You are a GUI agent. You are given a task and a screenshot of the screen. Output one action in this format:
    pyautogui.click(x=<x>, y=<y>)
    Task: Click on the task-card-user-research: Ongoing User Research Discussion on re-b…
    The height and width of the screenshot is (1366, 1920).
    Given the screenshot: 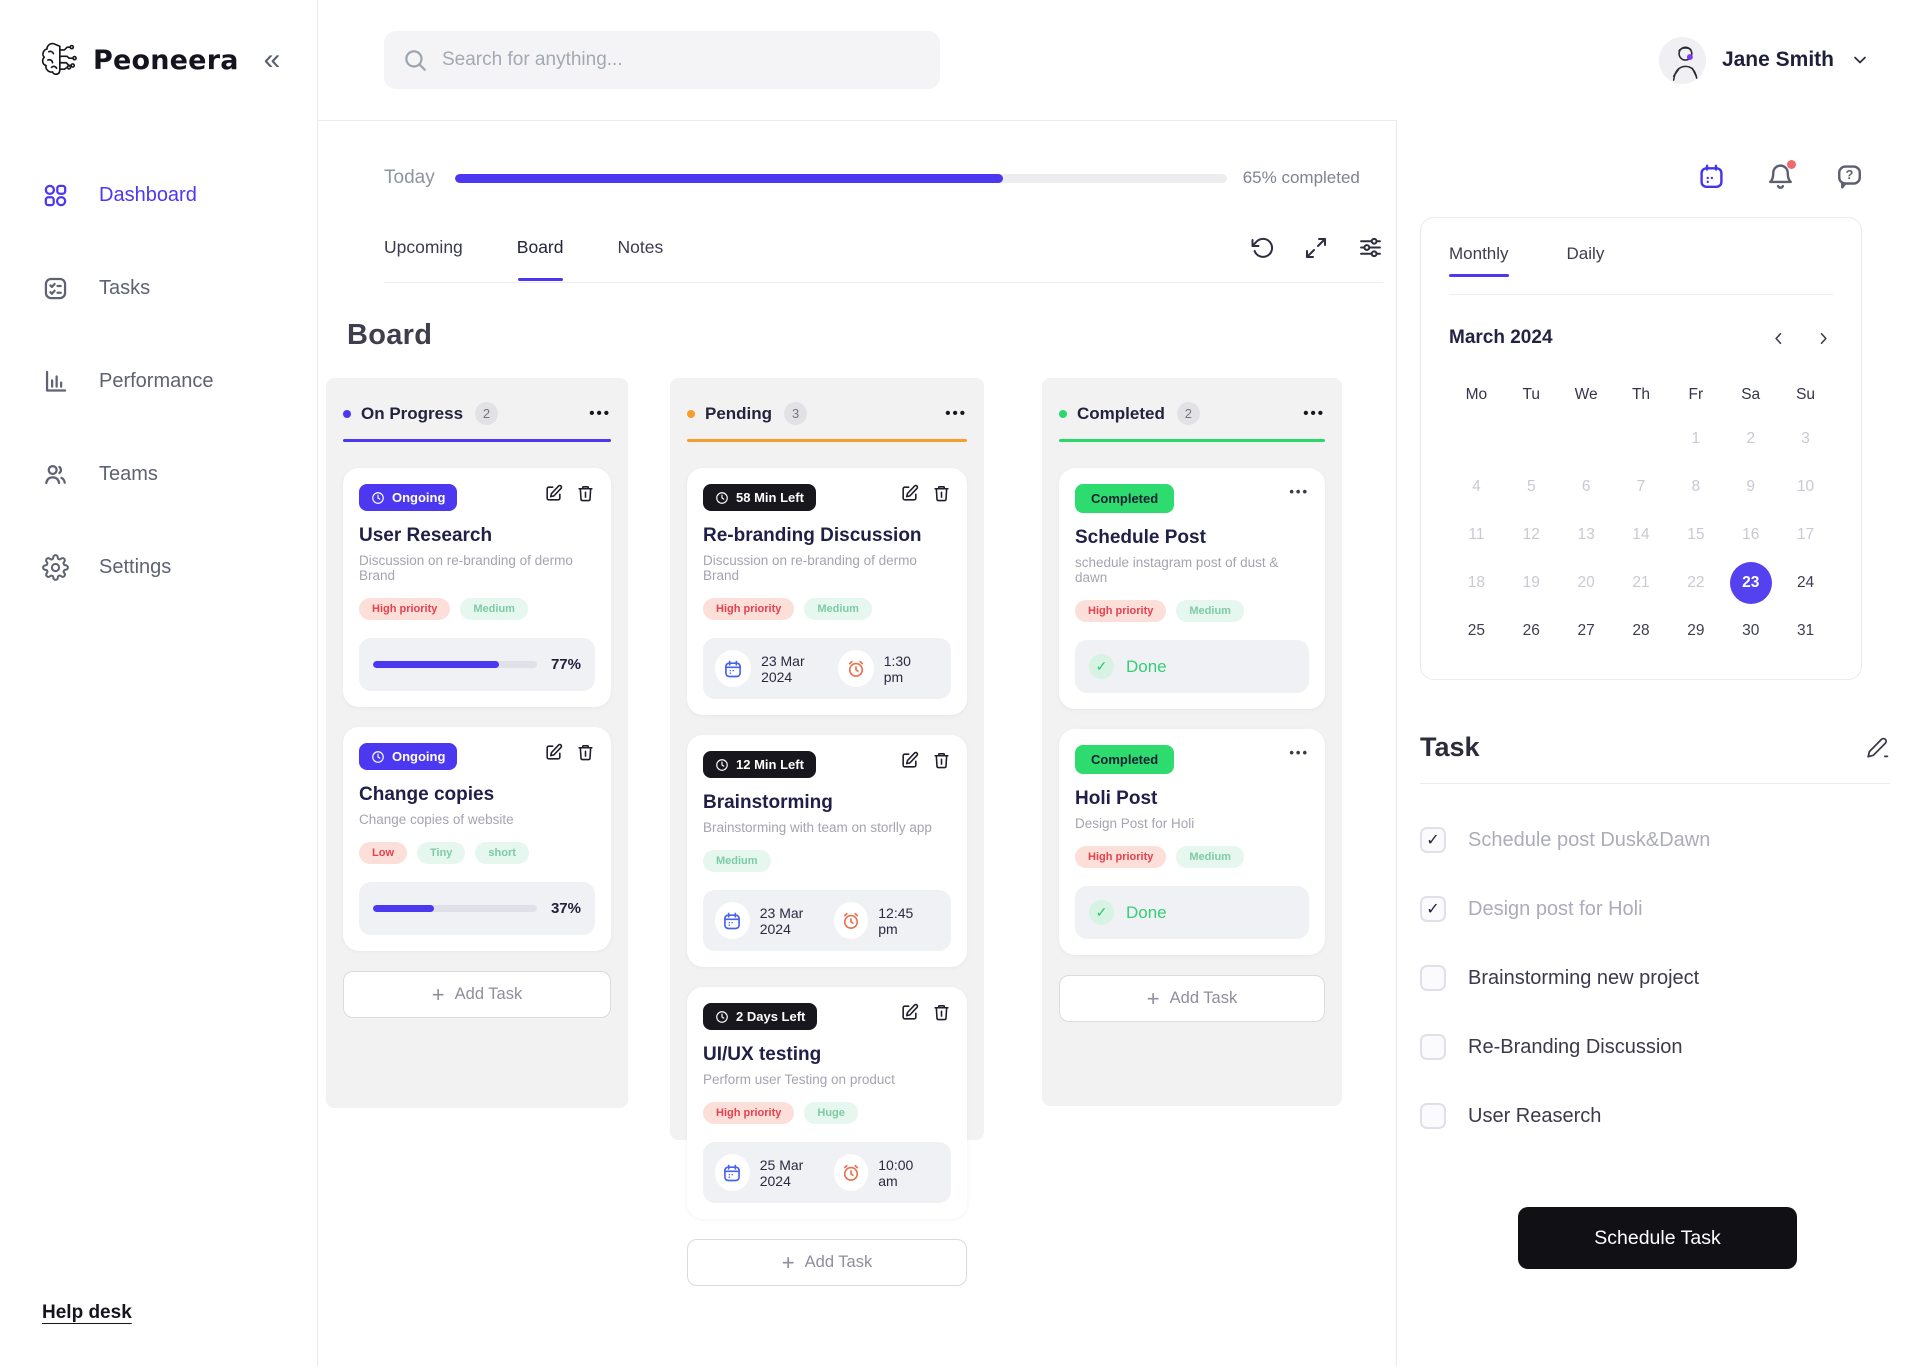 What is the action you would take?
    pyautogui.click(x=477, y=587)
    